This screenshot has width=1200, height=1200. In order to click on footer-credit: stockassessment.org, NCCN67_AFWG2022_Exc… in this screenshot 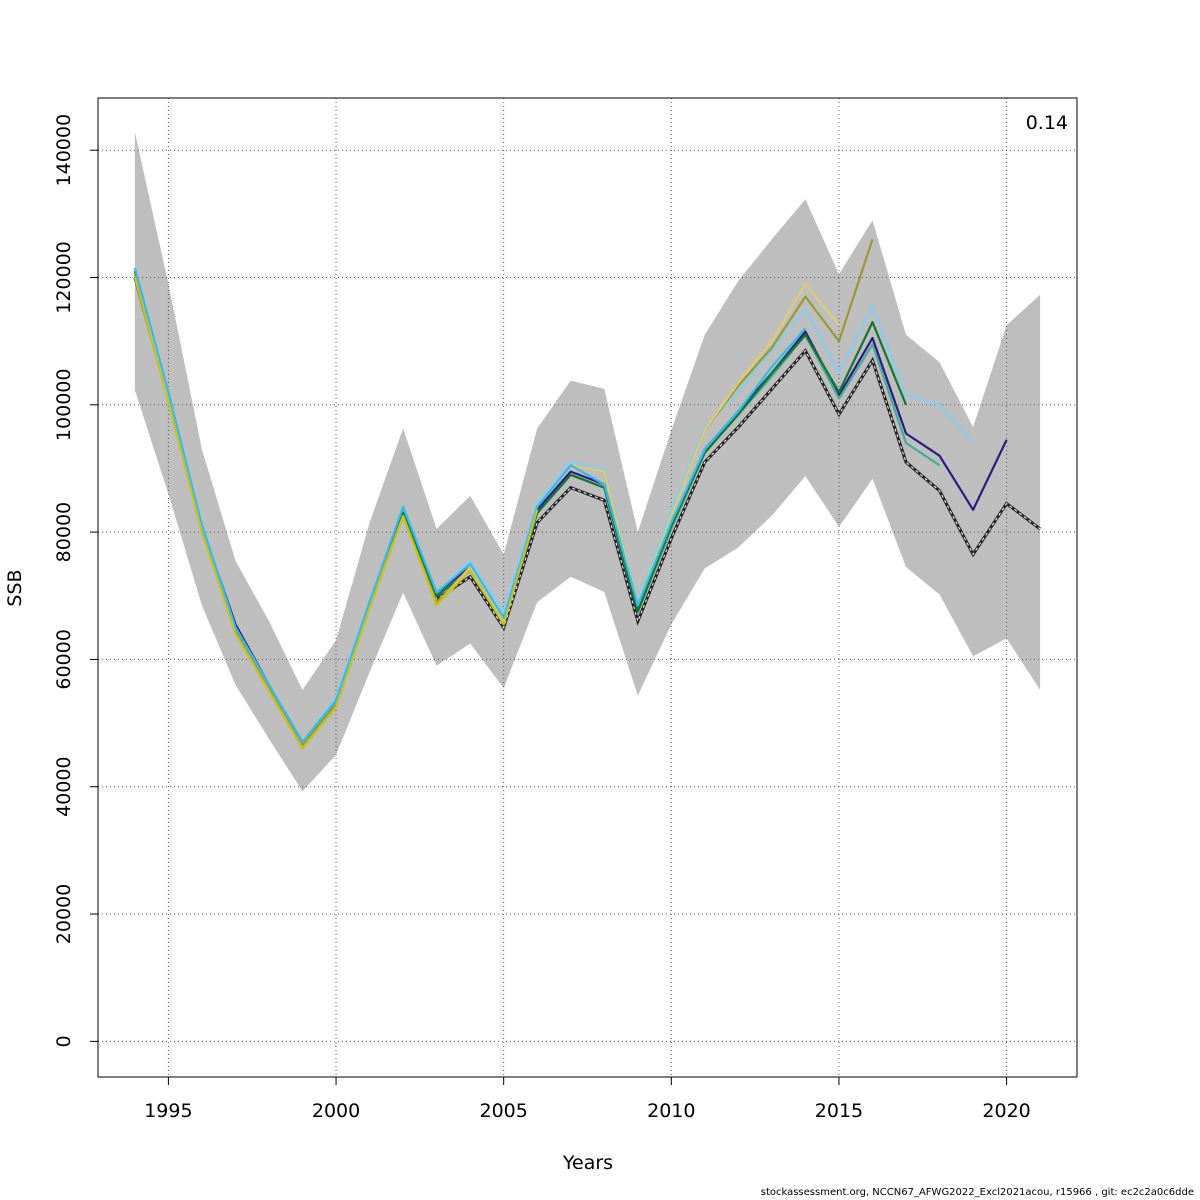, I will do `click(977, 1192)`.